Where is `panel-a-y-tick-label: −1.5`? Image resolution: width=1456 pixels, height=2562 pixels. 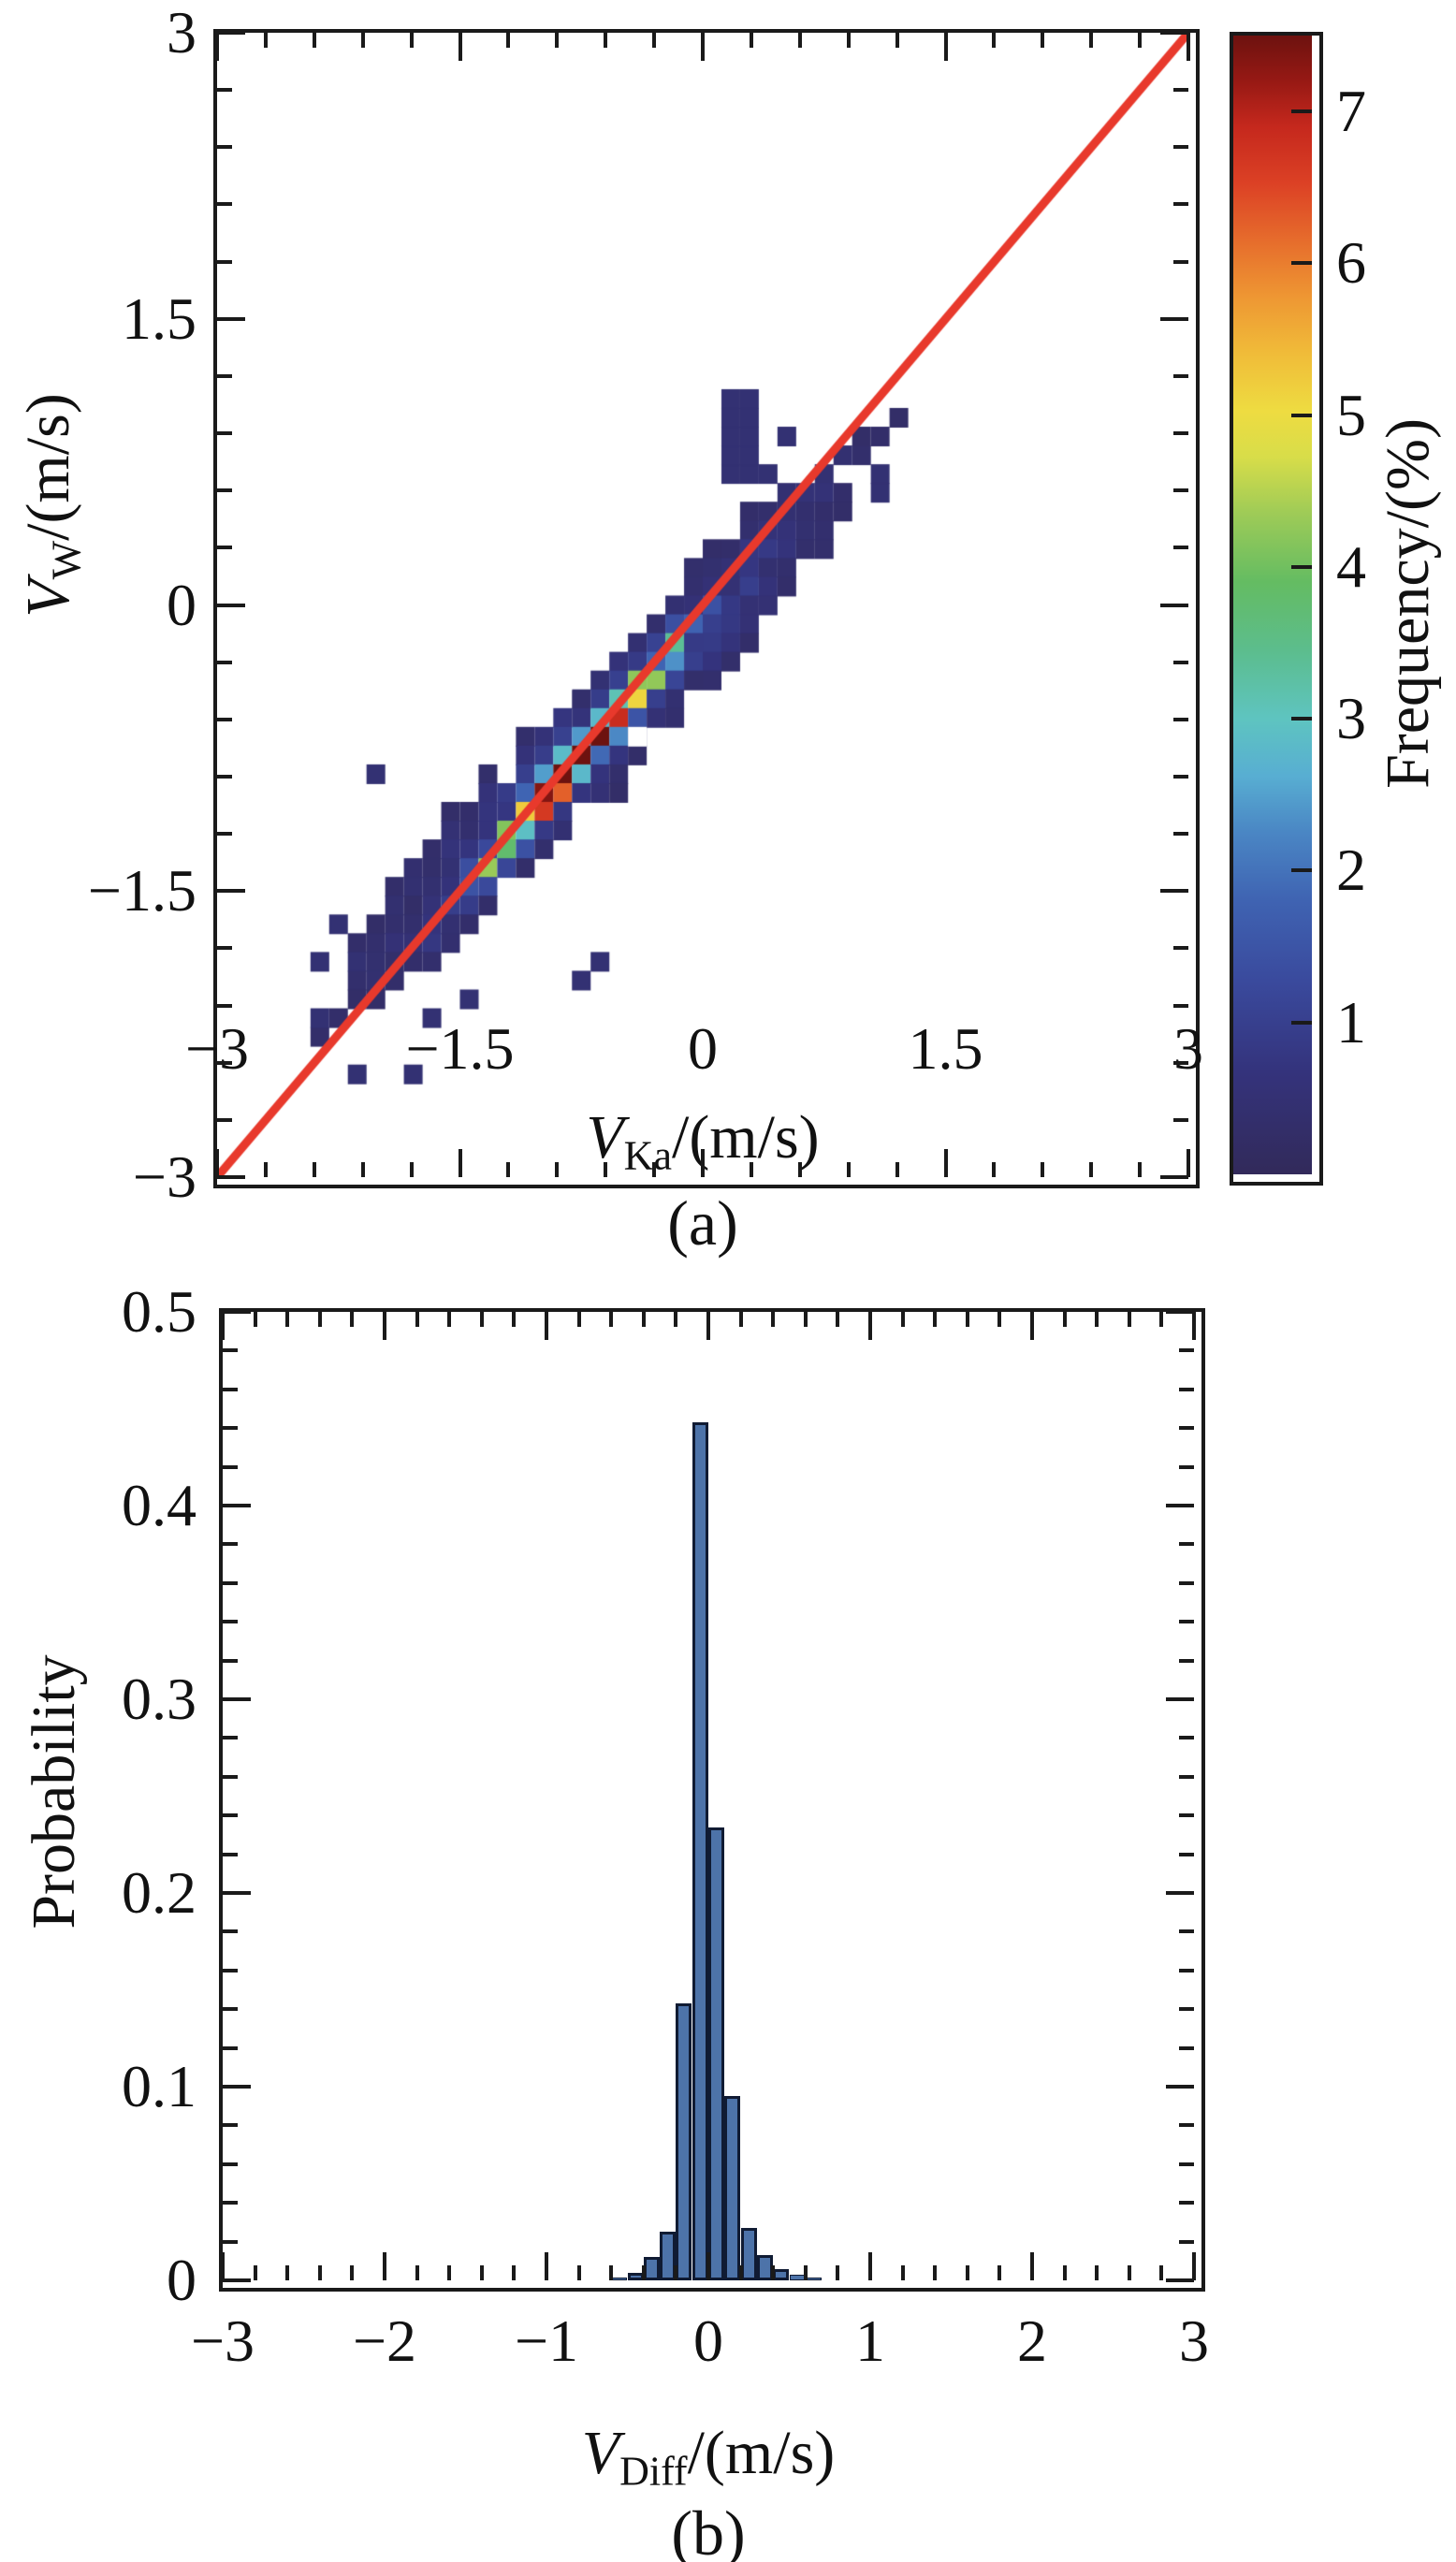 panel-a-y-tick-label: −1.5 is located at coordinates (142, 890).